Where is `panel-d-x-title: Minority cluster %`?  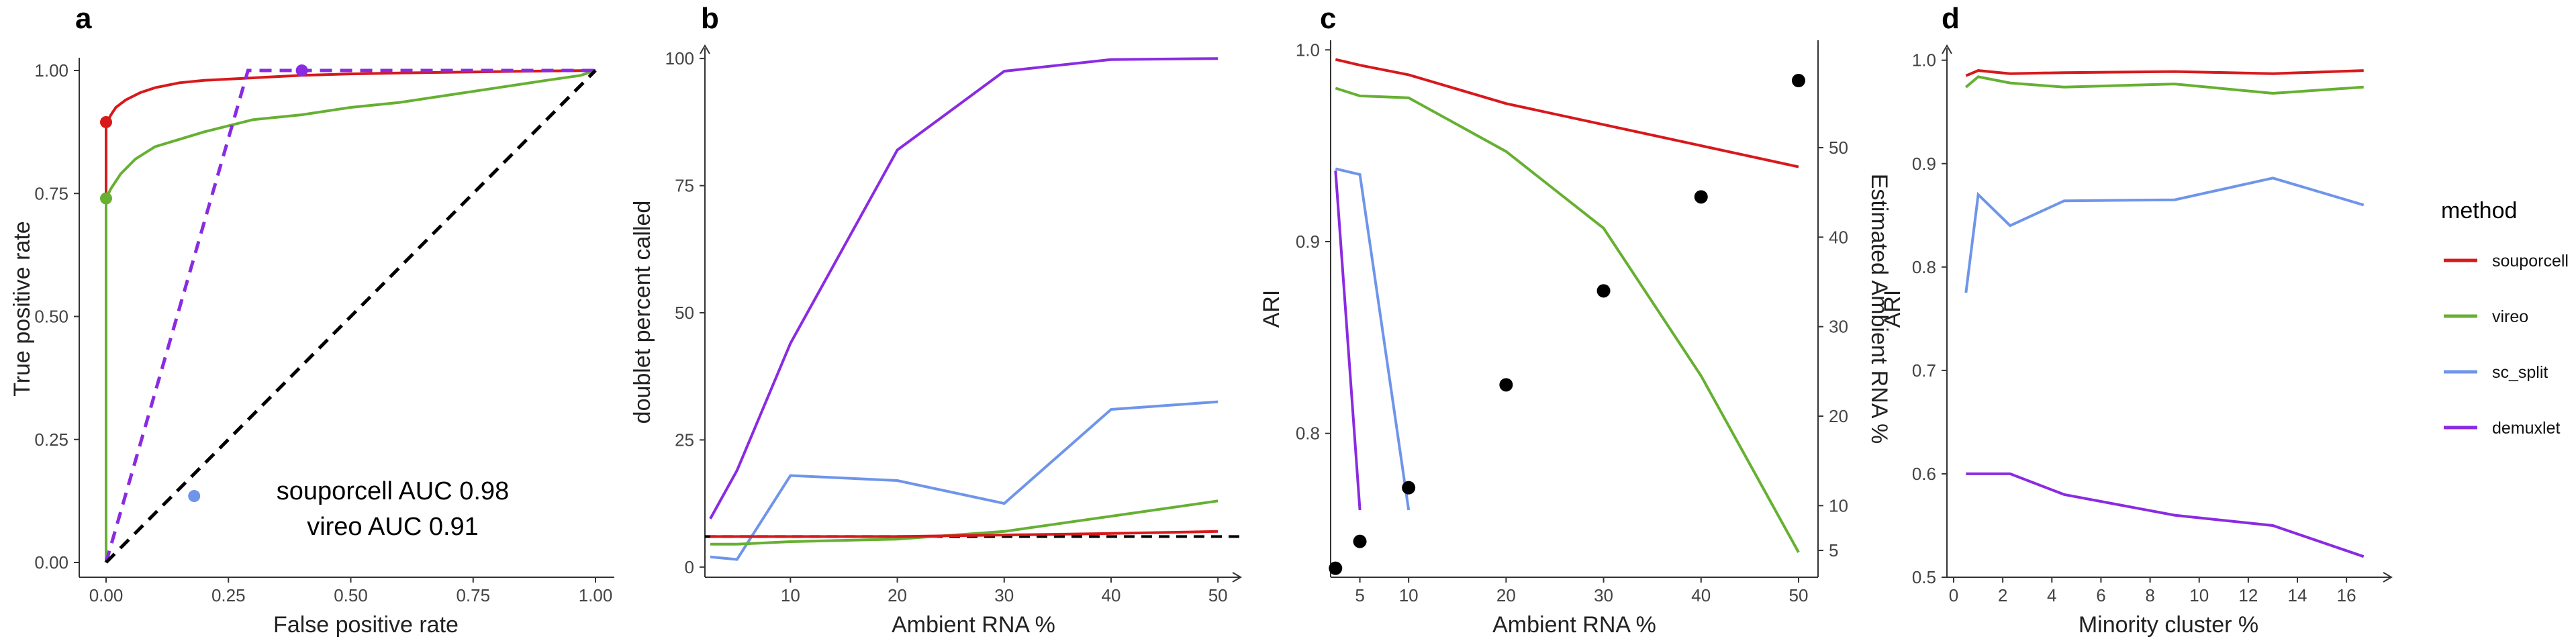 panel-d-x-title: Minority cluster % is located at coordinates (2168, 625).